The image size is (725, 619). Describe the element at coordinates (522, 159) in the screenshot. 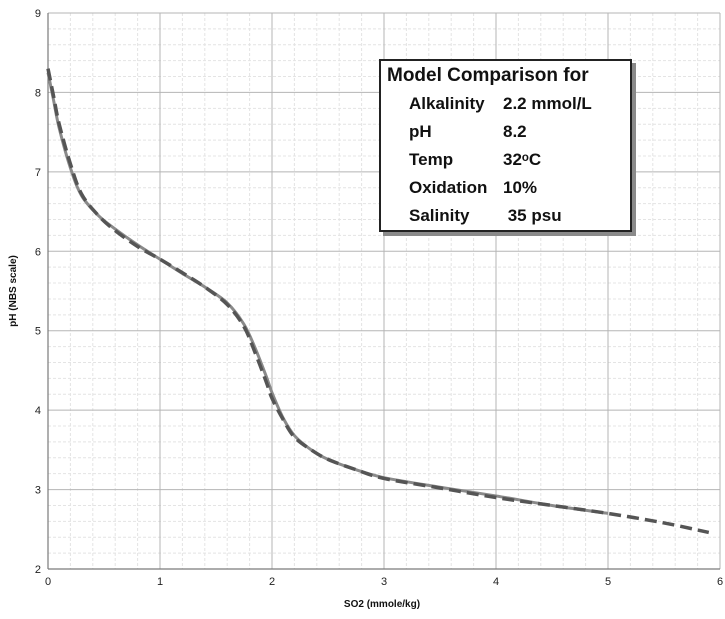

I see `info-value-temp: 32ᵒC` at that location.